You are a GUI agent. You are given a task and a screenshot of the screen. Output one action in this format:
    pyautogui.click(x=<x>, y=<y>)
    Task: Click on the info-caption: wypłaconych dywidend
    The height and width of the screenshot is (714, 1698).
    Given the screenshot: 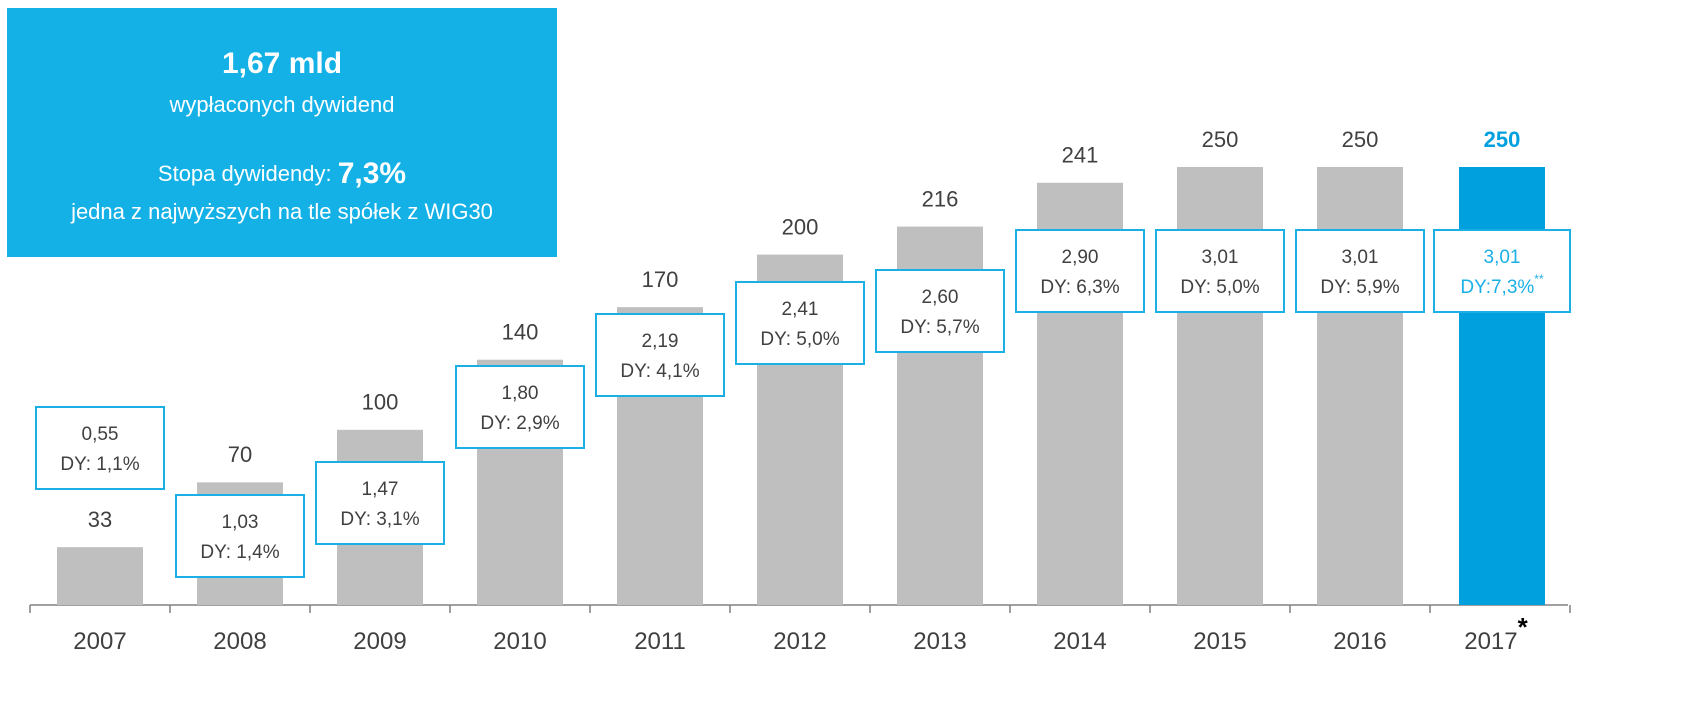 What is the action you would take?
    pyautogui.click(x=281, y=104)
    